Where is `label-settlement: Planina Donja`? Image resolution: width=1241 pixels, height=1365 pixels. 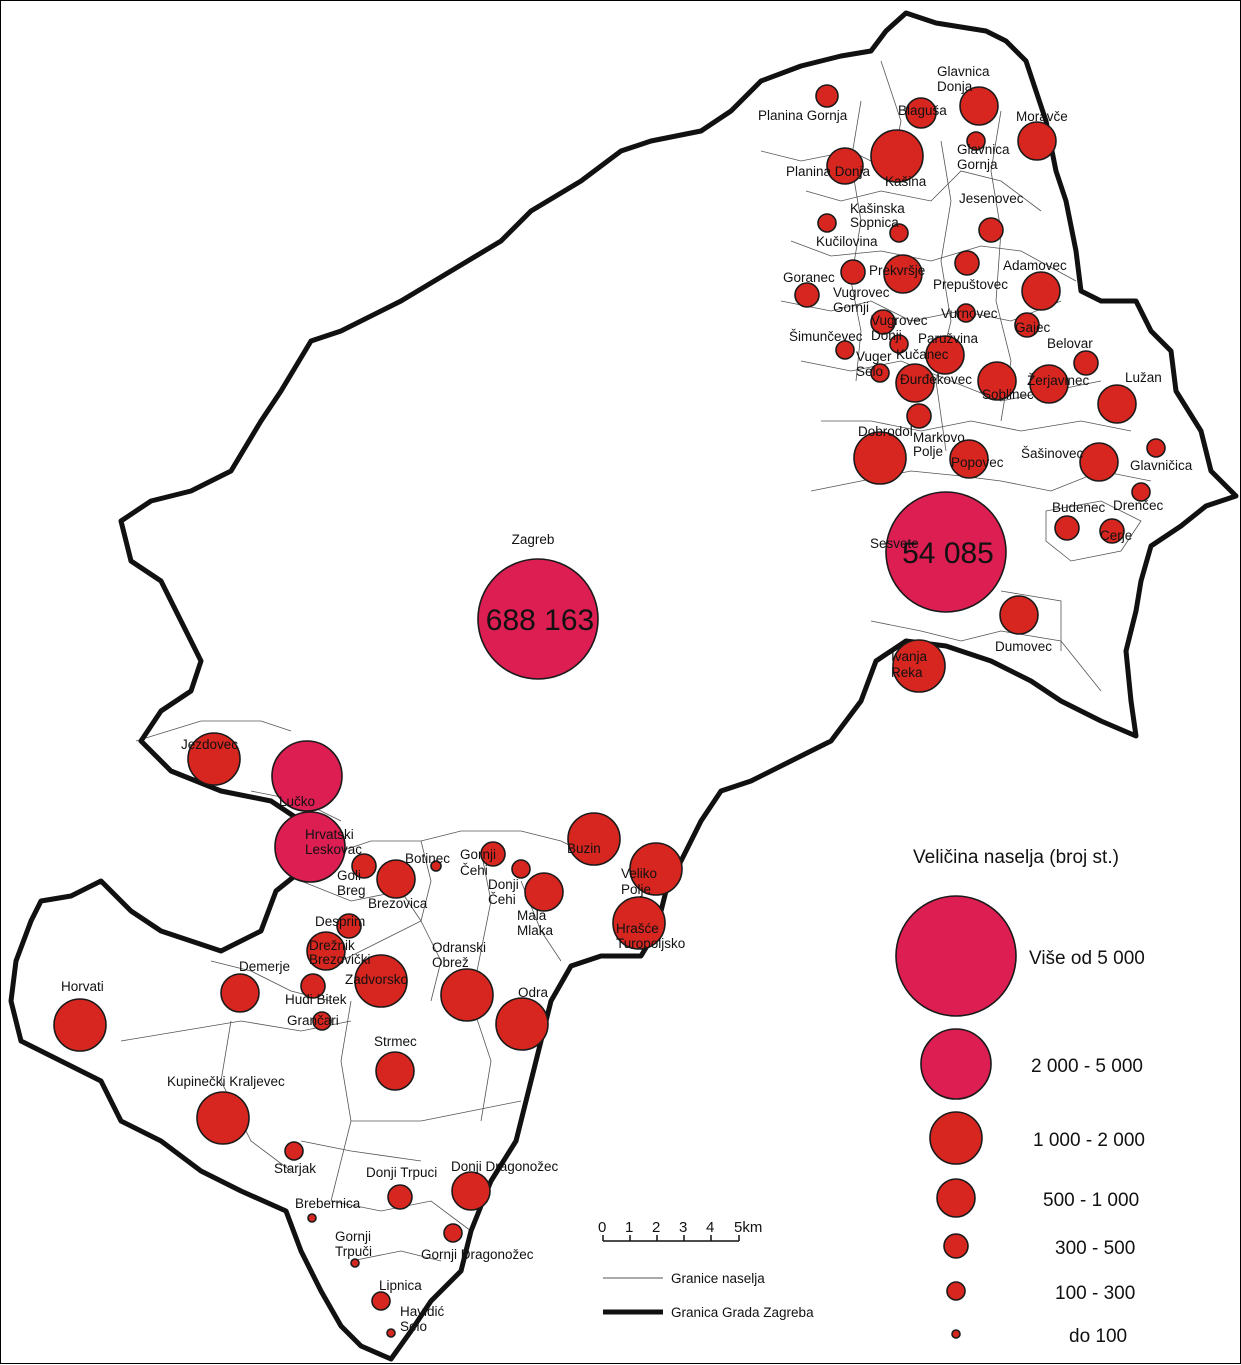 label-settlement: Planina Donja is located at coordinates (828, 171).